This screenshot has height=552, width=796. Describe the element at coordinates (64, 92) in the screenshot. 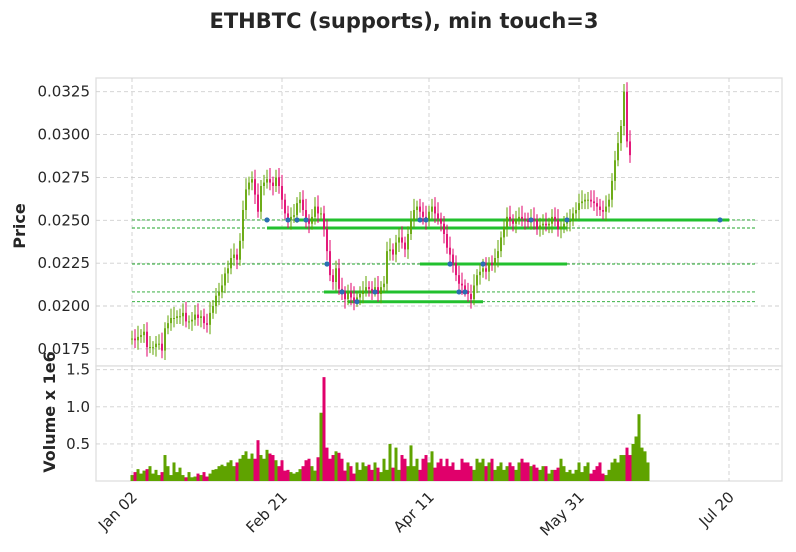

I see `price-tick-label: 0.0325` at that location.